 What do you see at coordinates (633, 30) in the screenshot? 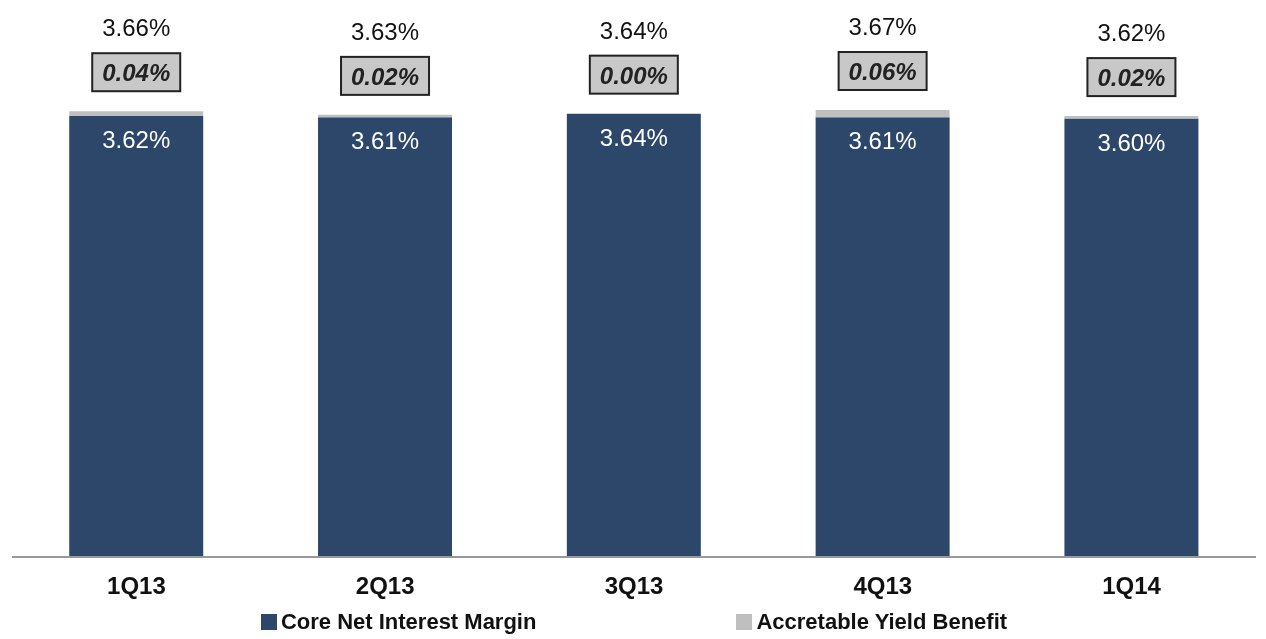
I see `total-label: 3.64%` at bounding box center [633, 30].